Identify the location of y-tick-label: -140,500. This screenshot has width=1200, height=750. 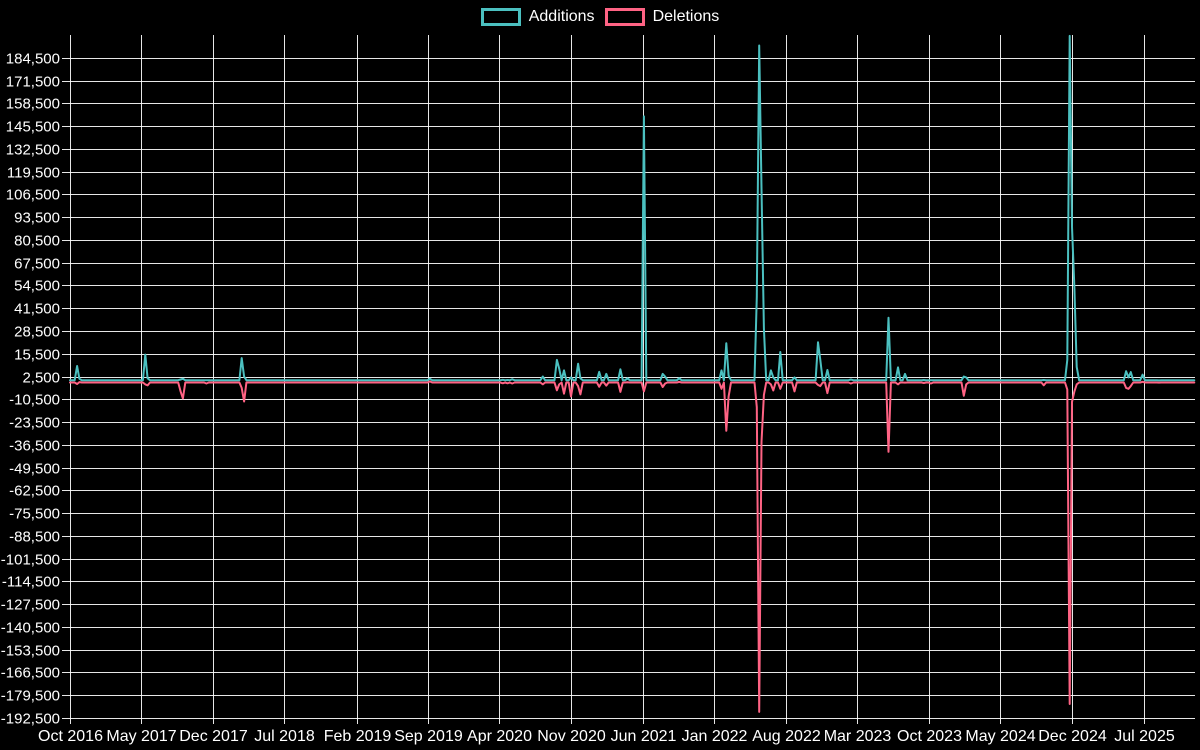
(30, 628).